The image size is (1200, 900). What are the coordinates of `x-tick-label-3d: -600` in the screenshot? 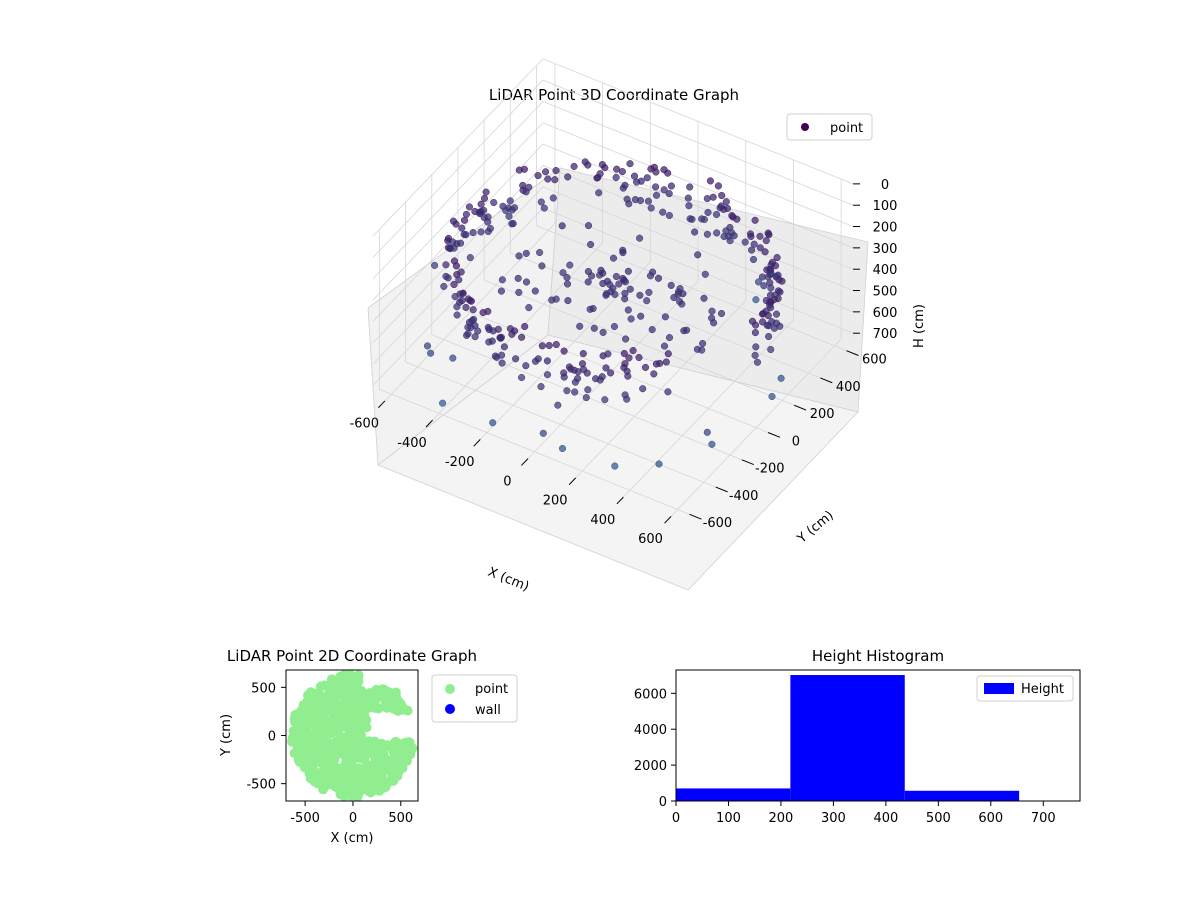 It's located at (365, 424).